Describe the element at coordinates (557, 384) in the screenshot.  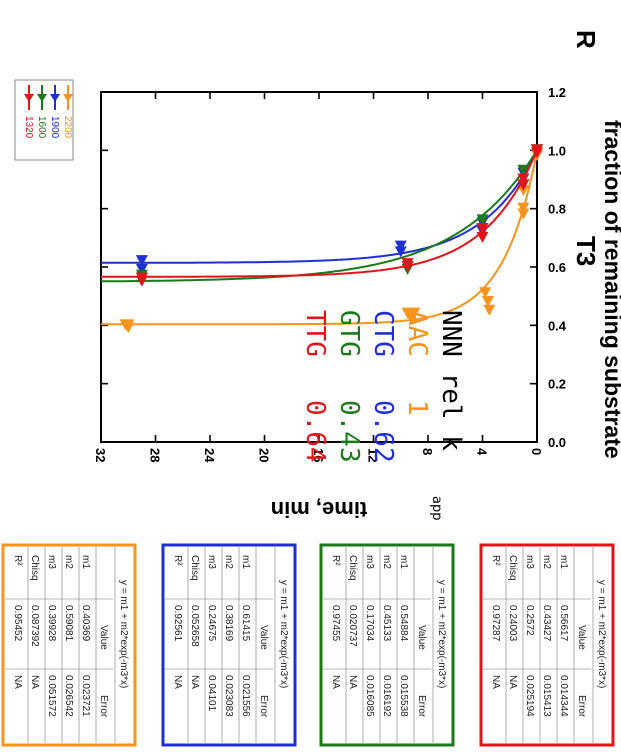
I see `value-tick-label: 0.2` at that location.